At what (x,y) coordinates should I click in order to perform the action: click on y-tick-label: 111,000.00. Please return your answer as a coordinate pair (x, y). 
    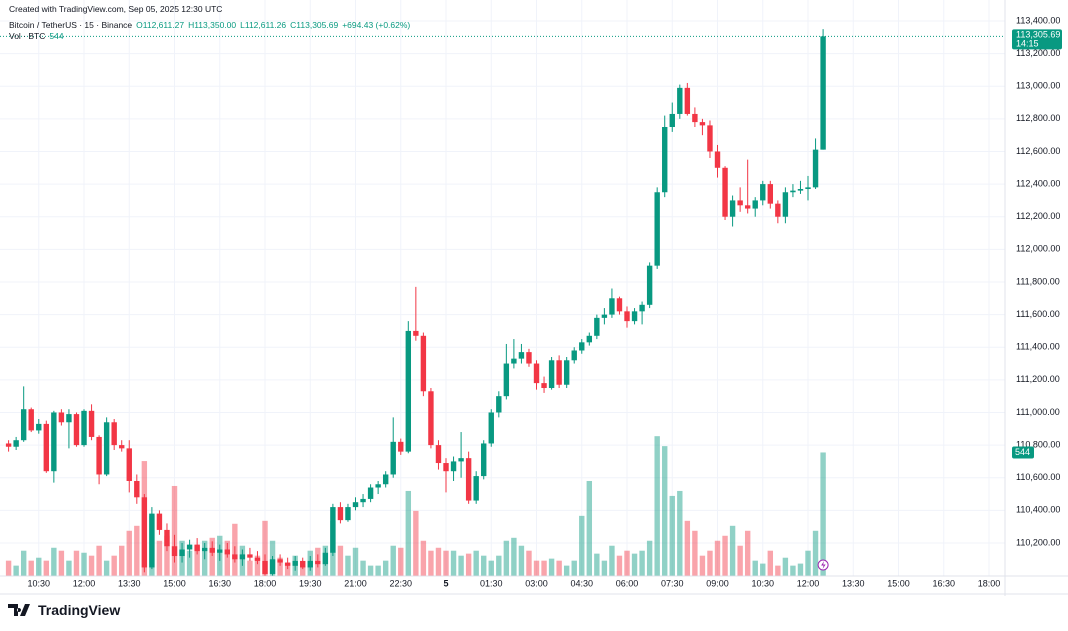
    Looking at the image, I should click on (1038, 412).